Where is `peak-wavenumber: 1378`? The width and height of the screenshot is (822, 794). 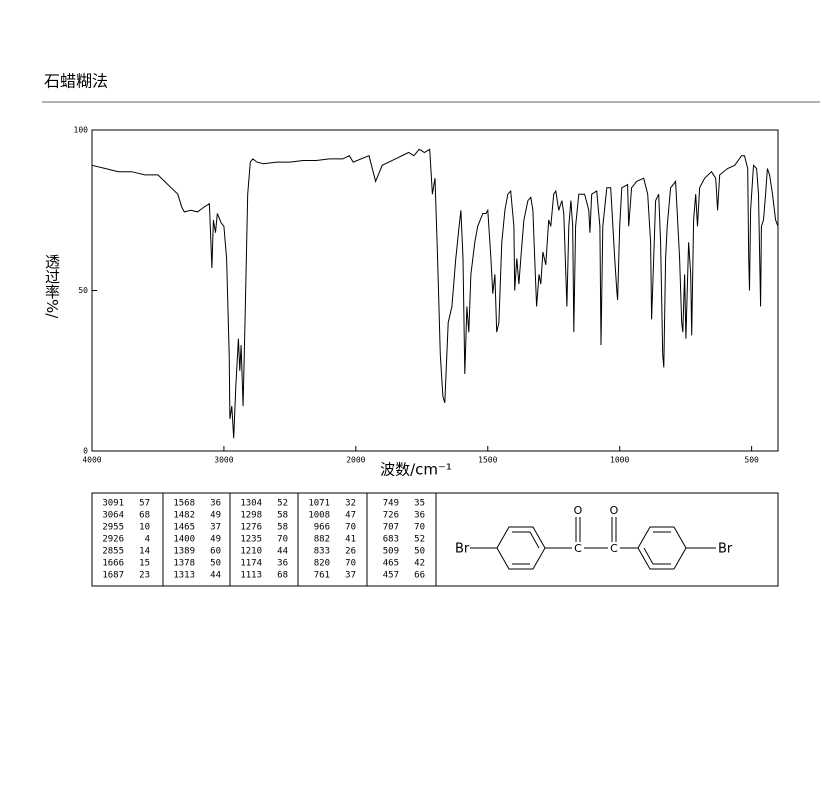 peak-wavenumber: 1378 is located at coordinates (184, 564).